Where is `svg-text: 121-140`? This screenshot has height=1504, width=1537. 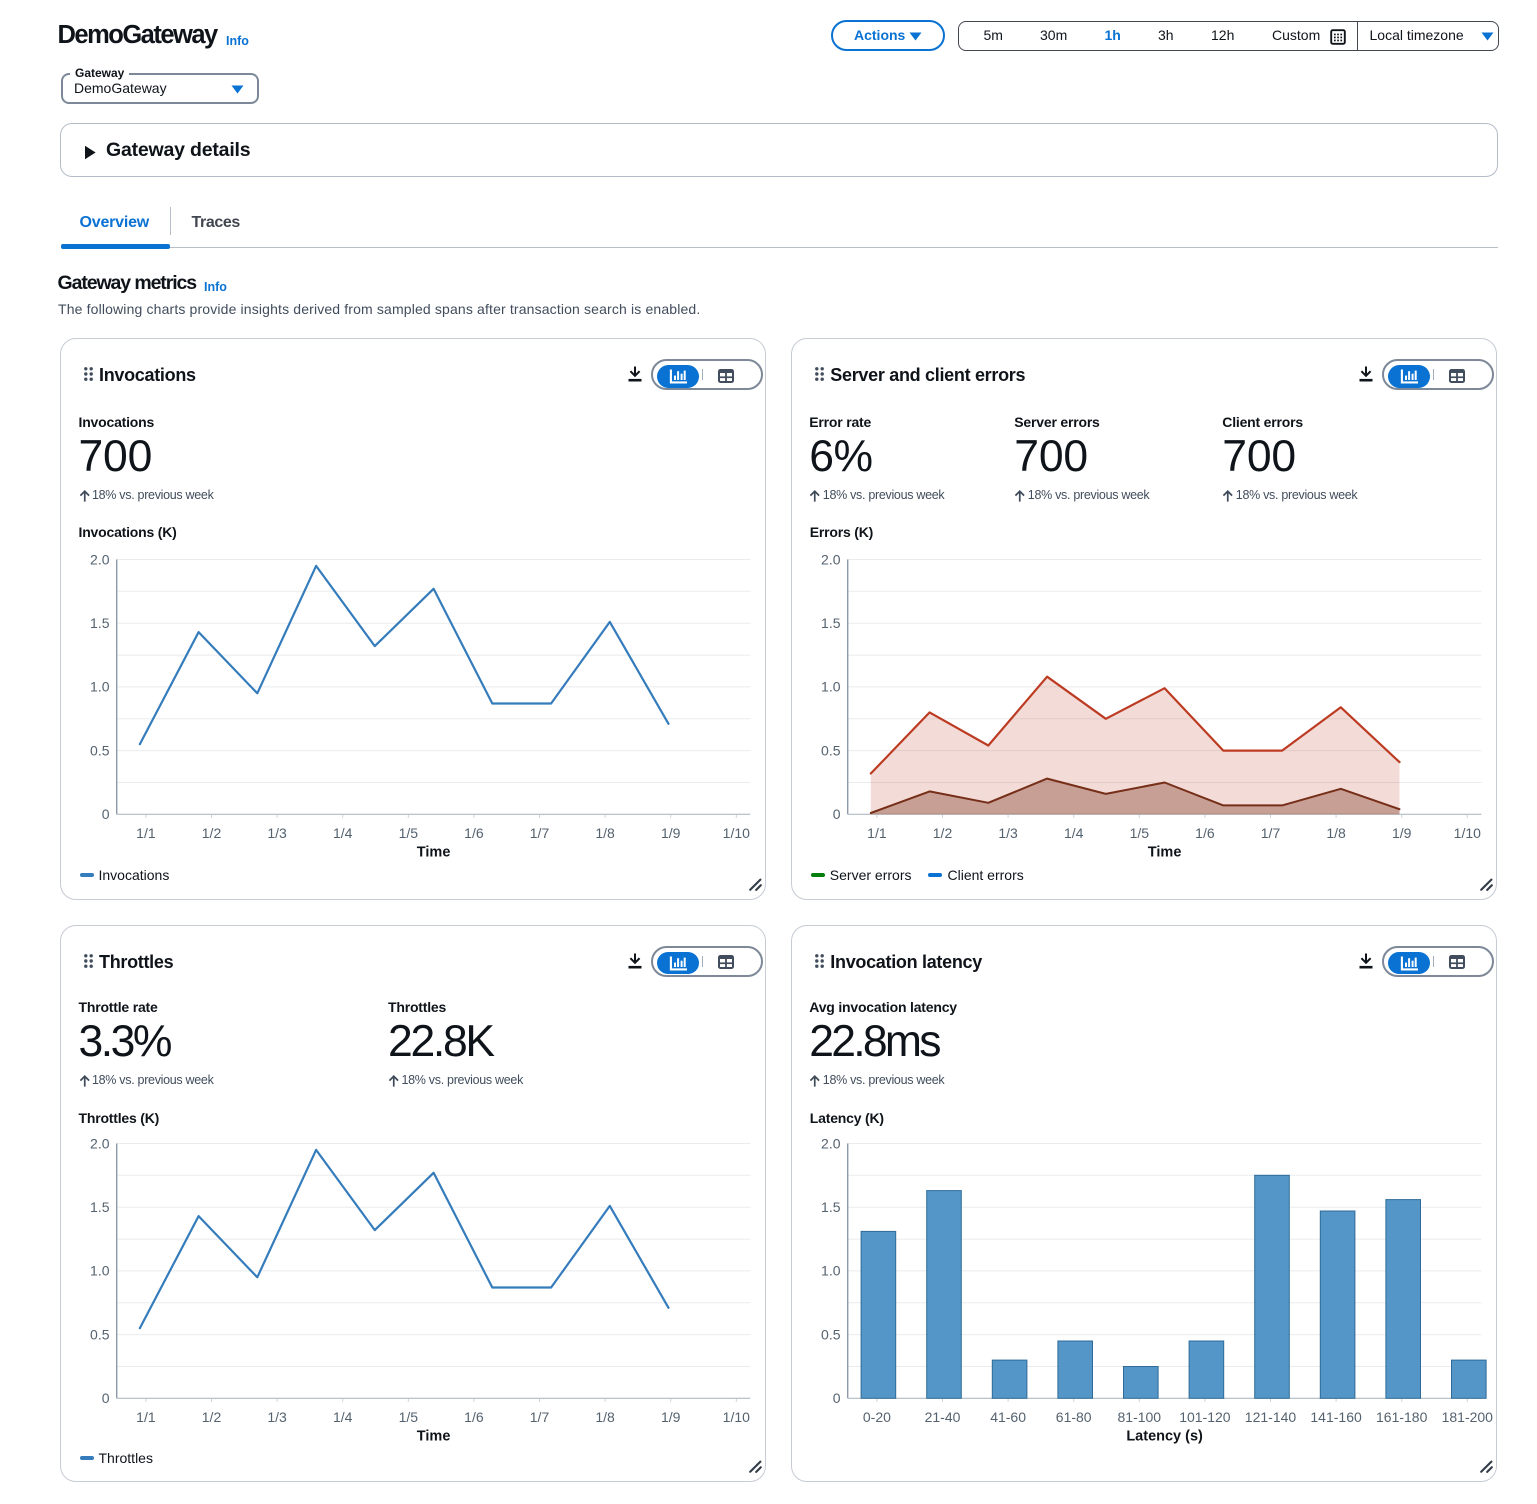 svg-text: 121-140 is located at coordinates (1271, 1417).